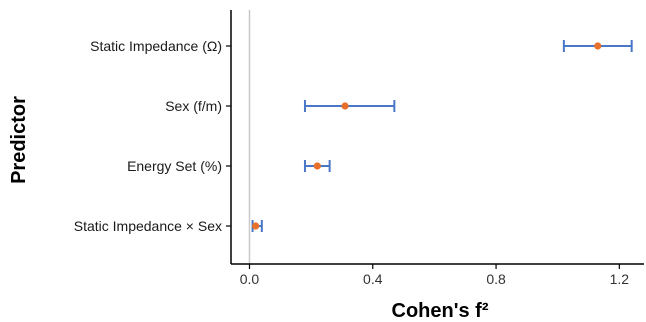 The width and height of the screenshot is (646, 322). What do you see at coordinates (19, 140) in the screenshot?
I see `y-axis-title: Predictor` at bounding box center [19, 140].